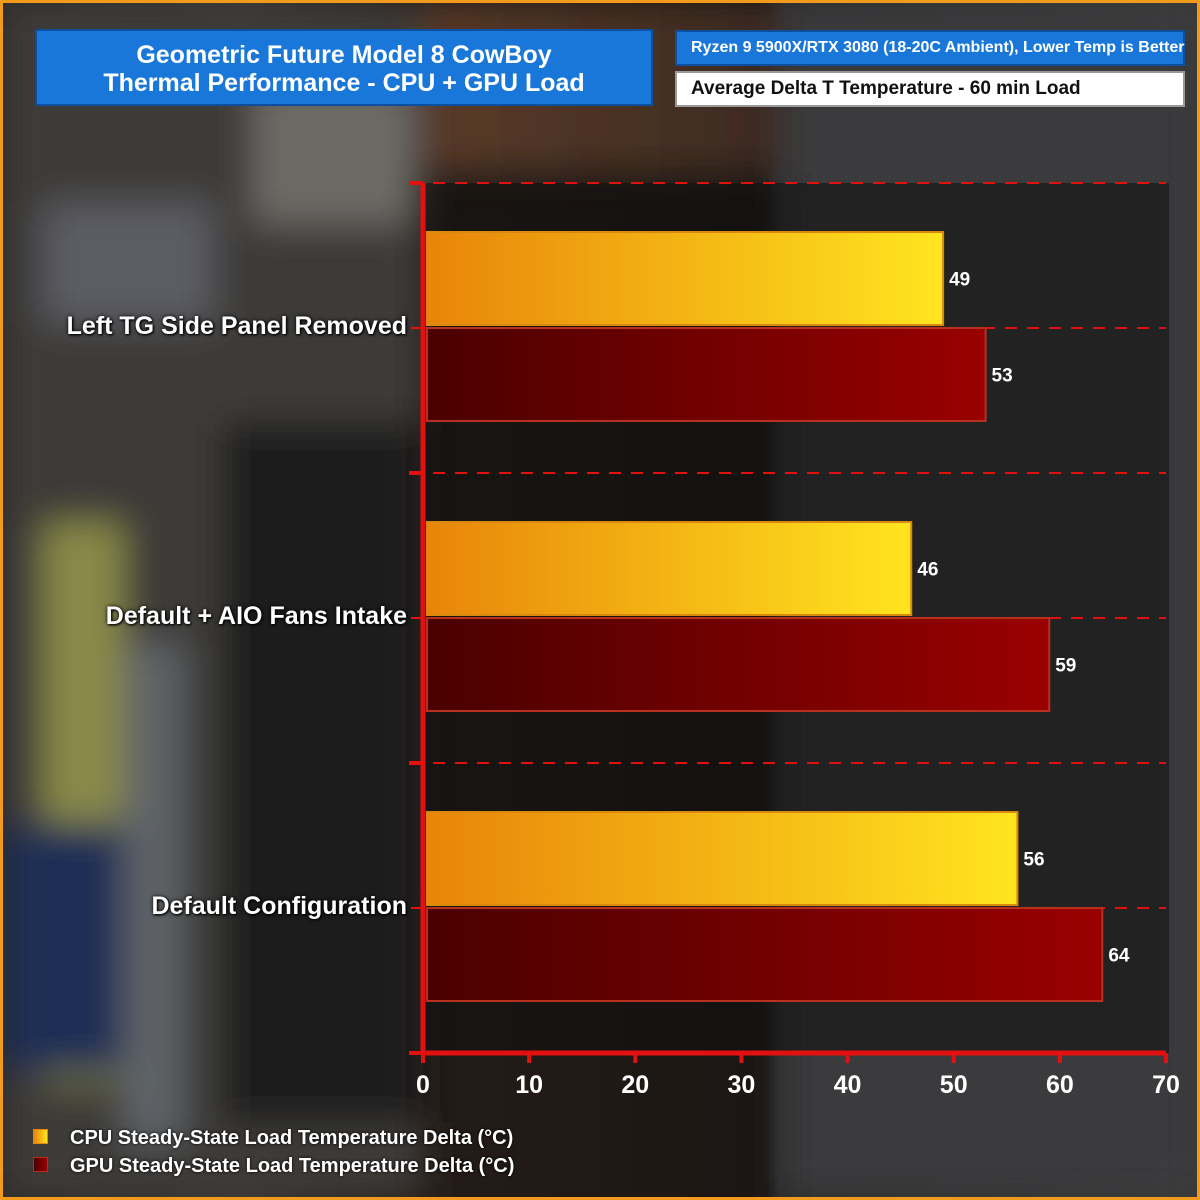  I want to click on data-label-gpu-0: 53, so click(1002, 376).